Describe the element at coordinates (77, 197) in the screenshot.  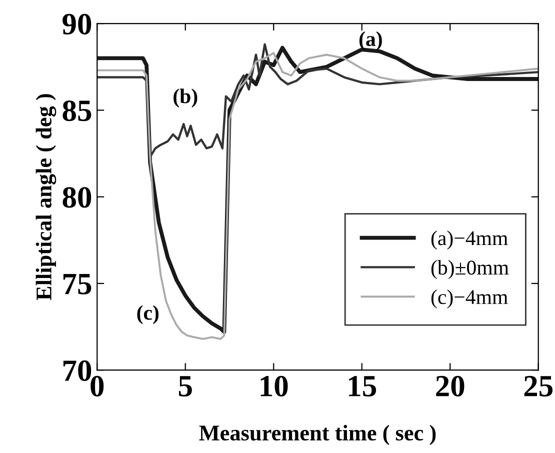
I see `y-tick-label: 80` at that location.